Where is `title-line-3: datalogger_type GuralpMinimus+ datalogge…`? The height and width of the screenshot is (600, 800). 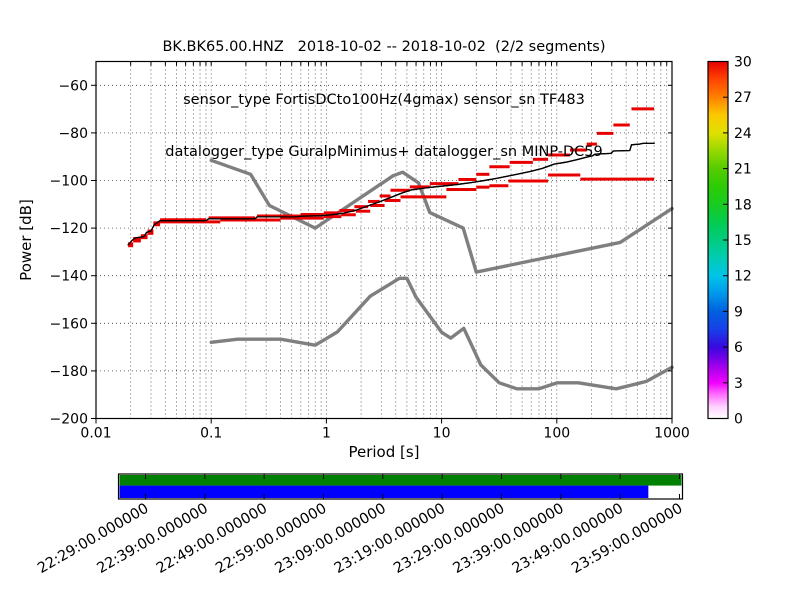
title-line-3: datalogger_type GuralpMinimus+ datalogge… is located at coordinates (384, 152).